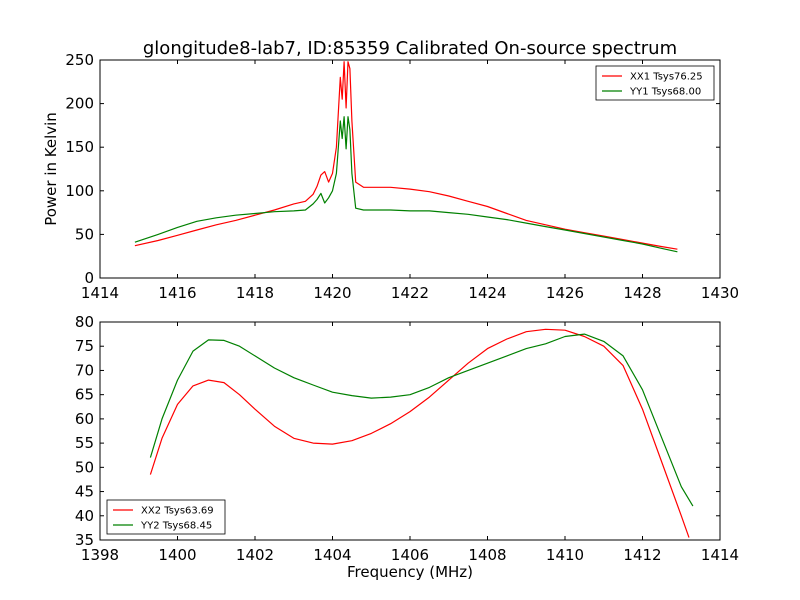 The image size is (800, 600). Describe the element at coordinates (176, 526) in the screenshot. I see `legend-entry: YY2 Tsys68.45` at that location.